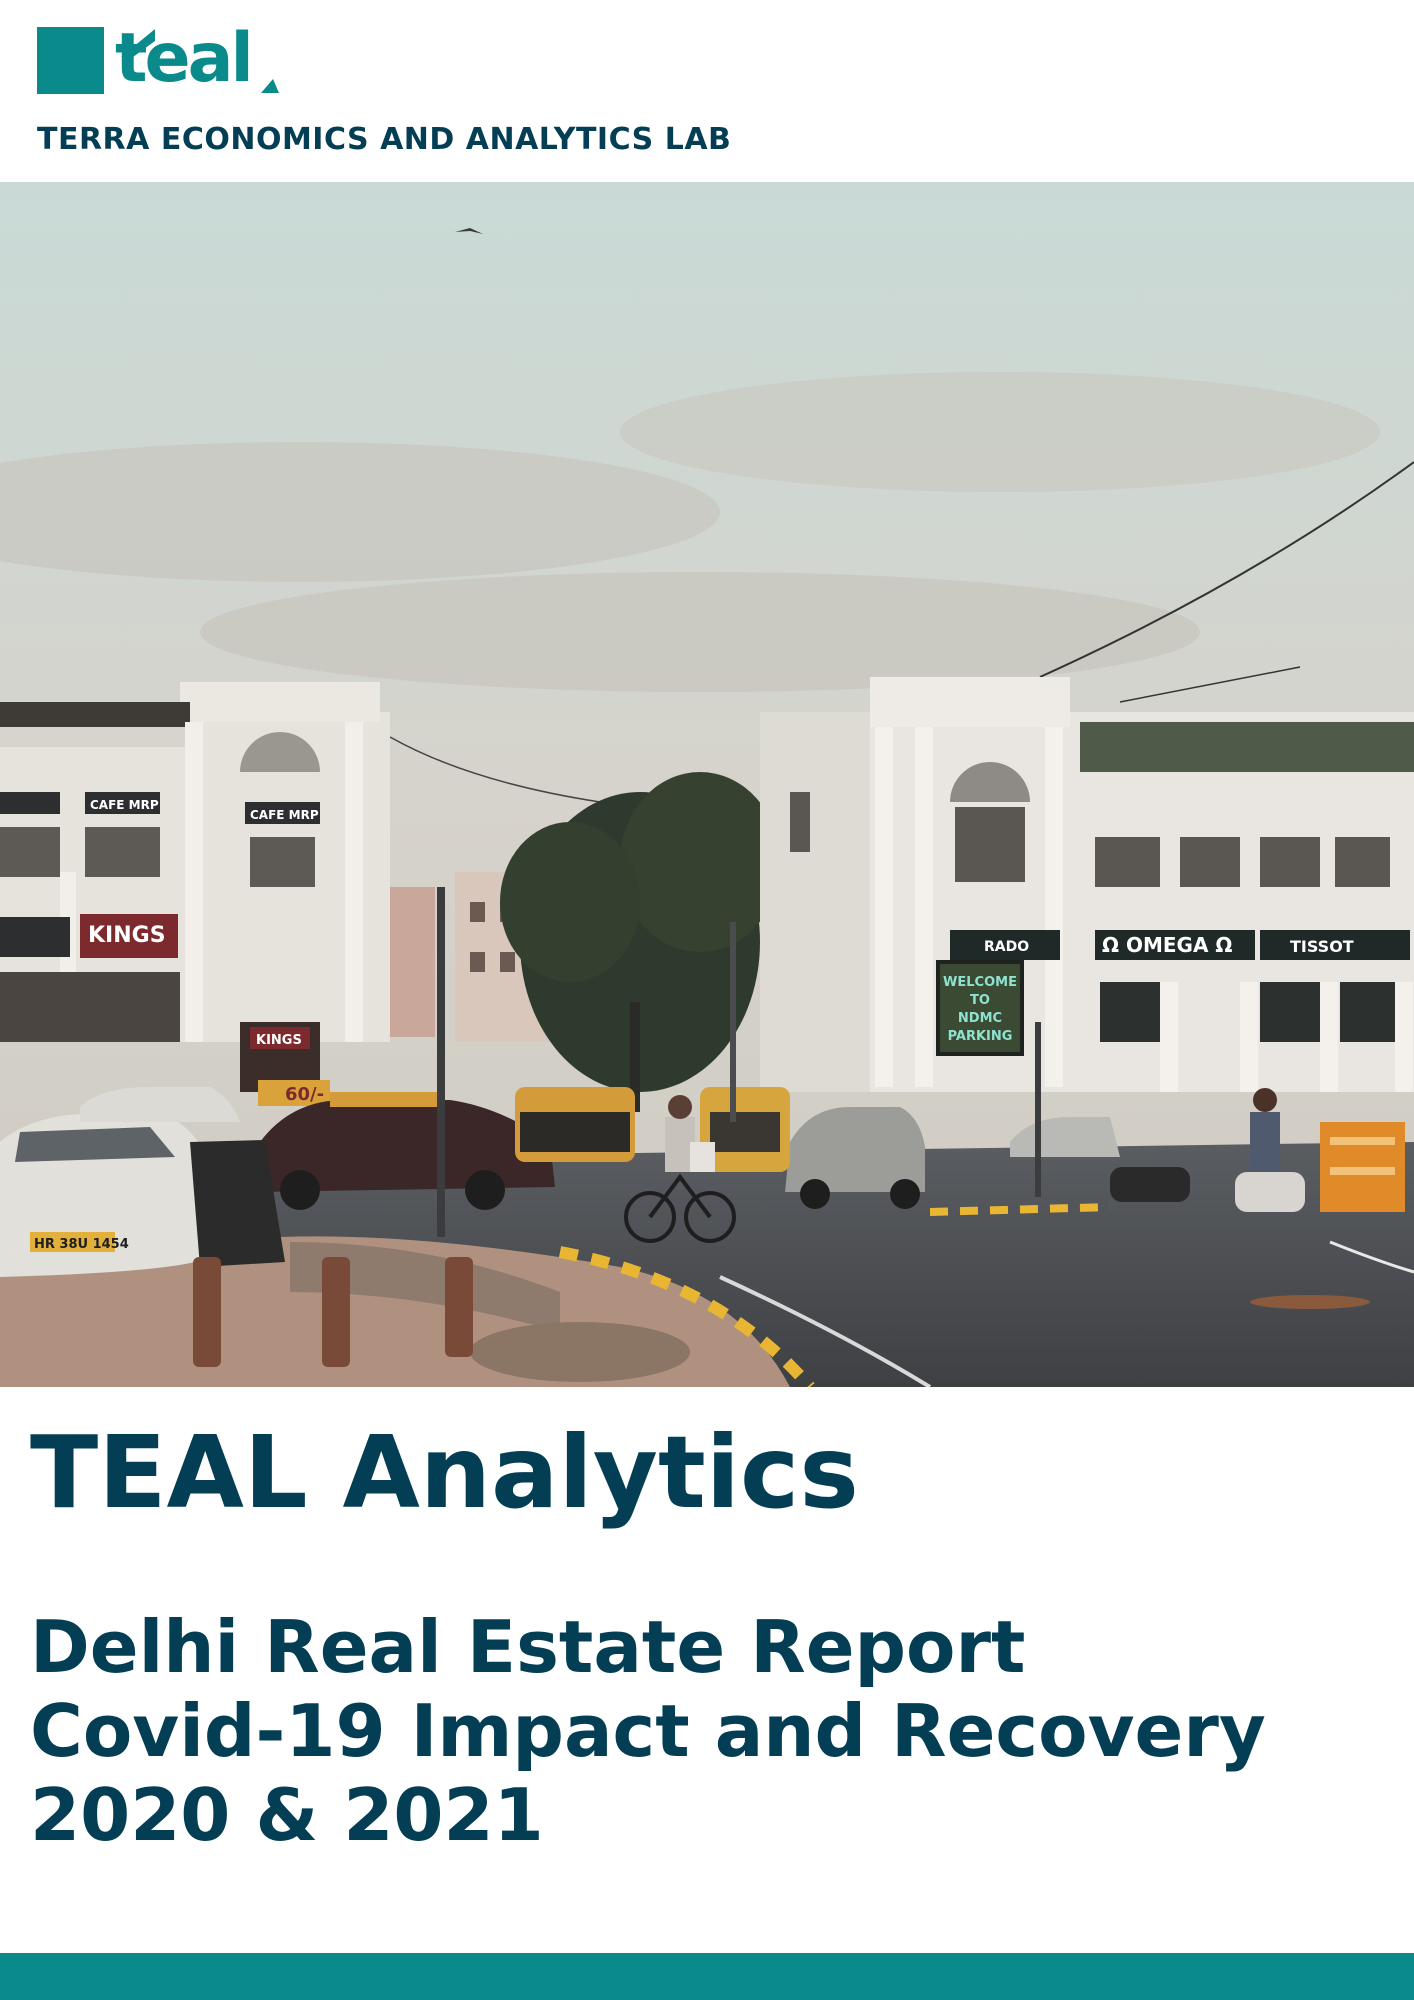  Describe the element at coordinates (444, 1472) in the screenshot. I see `brand-title: TEAL Analytics` at that location.